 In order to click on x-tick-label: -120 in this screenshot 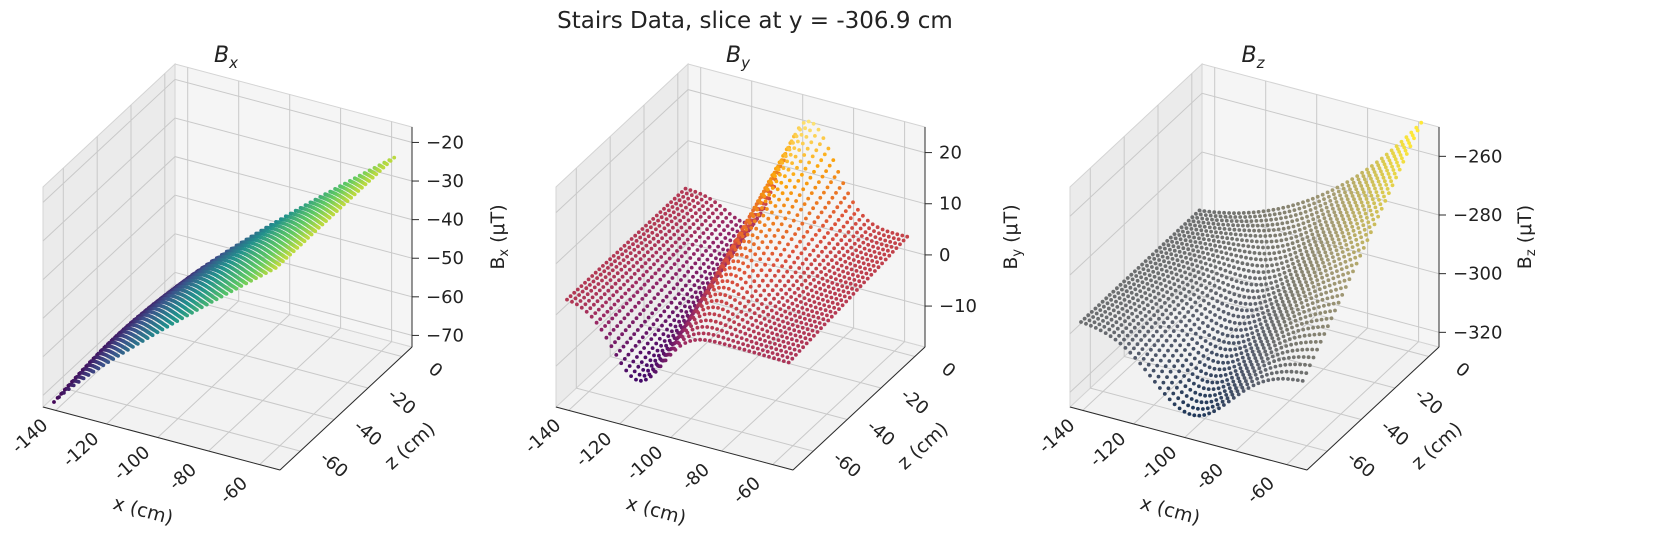, I will do `click(1108, 449)`.